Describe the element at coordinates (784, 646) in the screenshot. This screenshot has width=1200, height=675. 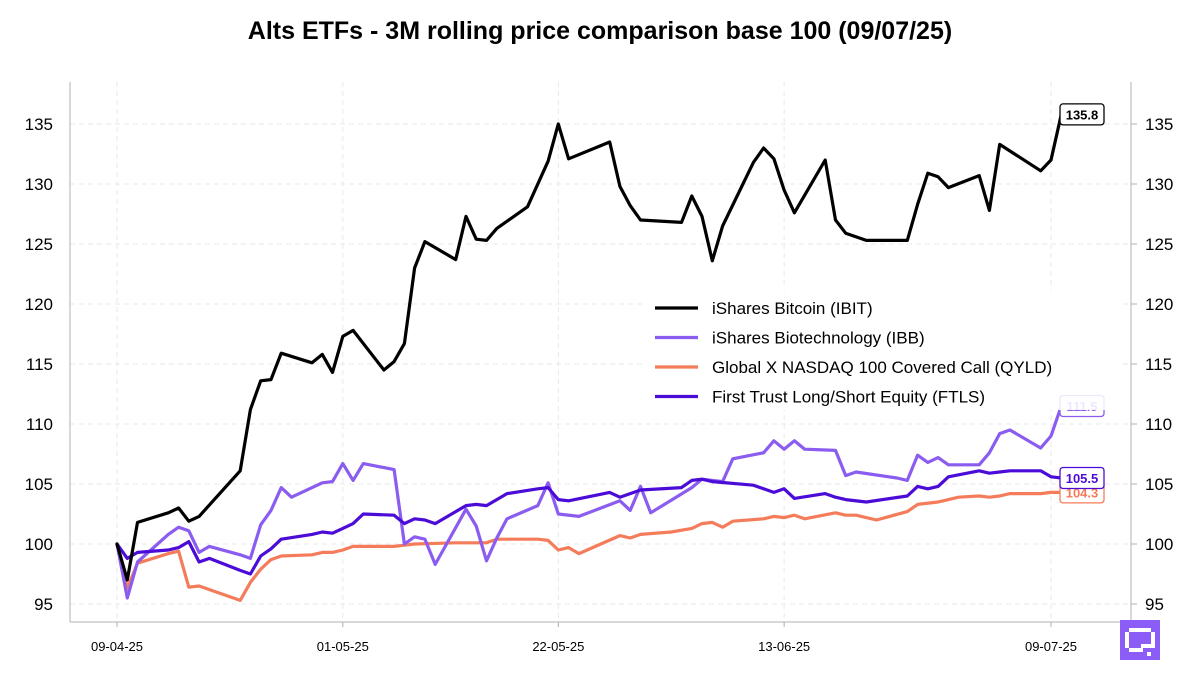
I see `x-tick-label: 13-06-25` at that location.